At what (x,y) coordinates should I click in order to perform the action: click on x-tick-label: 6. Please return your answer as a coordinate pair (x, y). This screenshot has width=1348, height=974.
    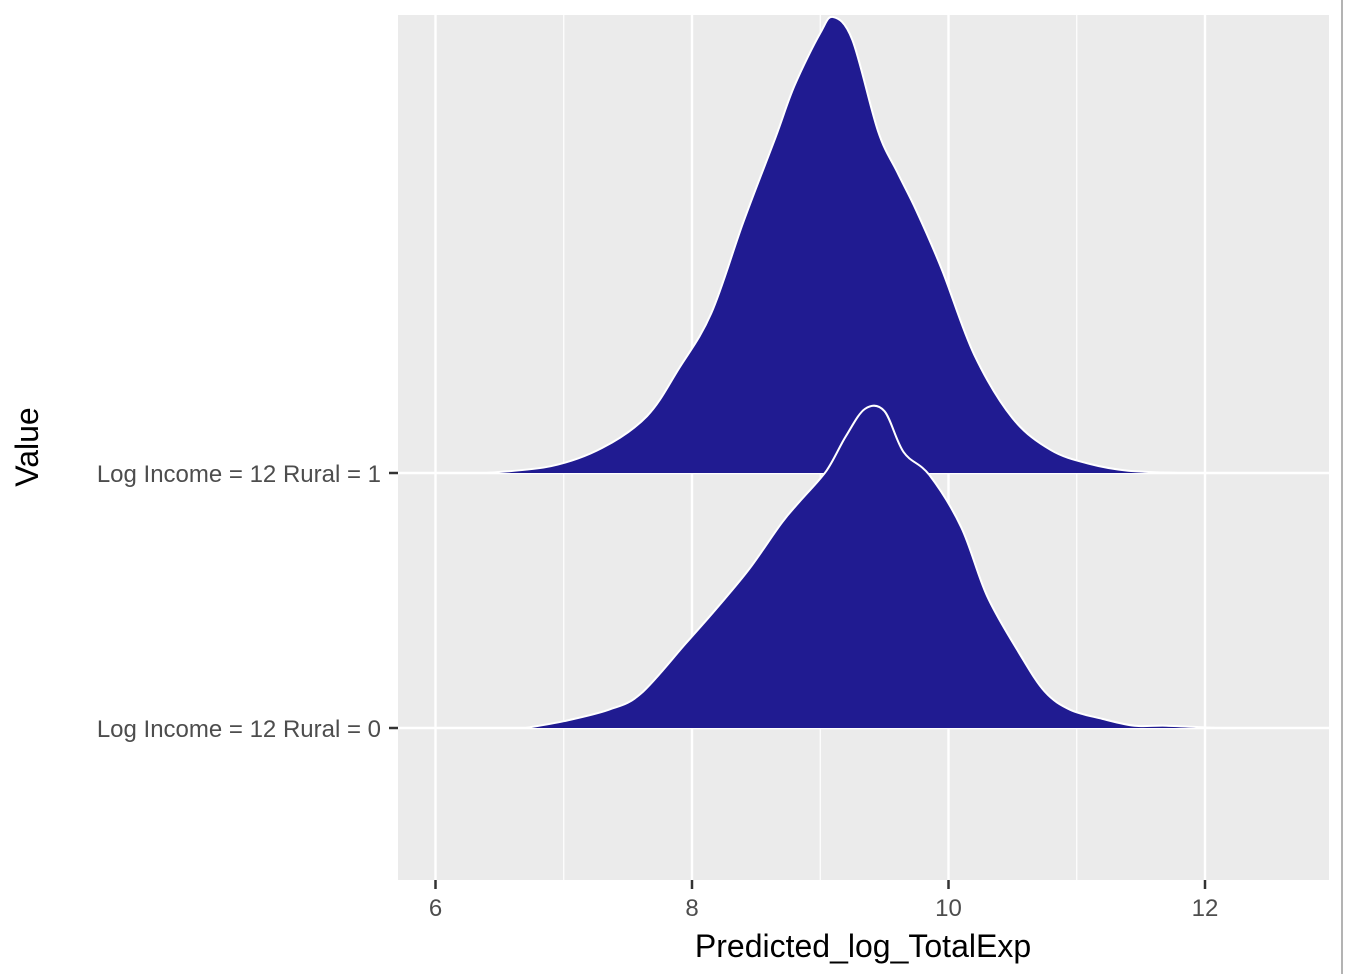
    Looking at the image, I should click on (435, 908).